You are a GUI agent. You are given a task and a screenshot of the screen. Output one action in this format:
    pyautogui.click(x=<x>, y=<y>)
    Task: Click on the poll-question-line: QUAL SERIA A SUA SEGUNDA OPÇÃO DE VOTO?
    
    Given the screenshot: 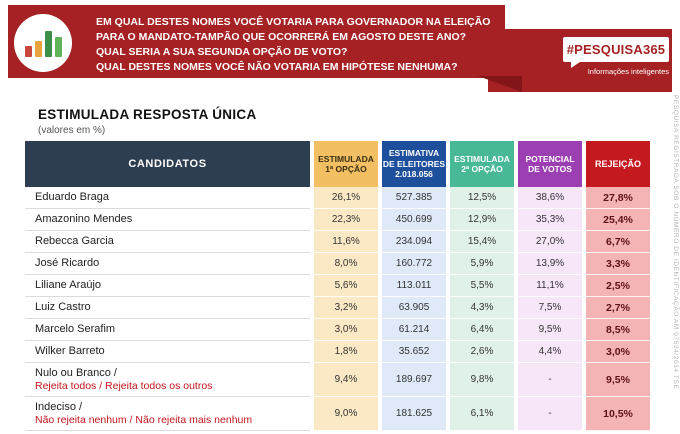 What is the action you would take?
    pyautogui.click(x=222, y=52)
    